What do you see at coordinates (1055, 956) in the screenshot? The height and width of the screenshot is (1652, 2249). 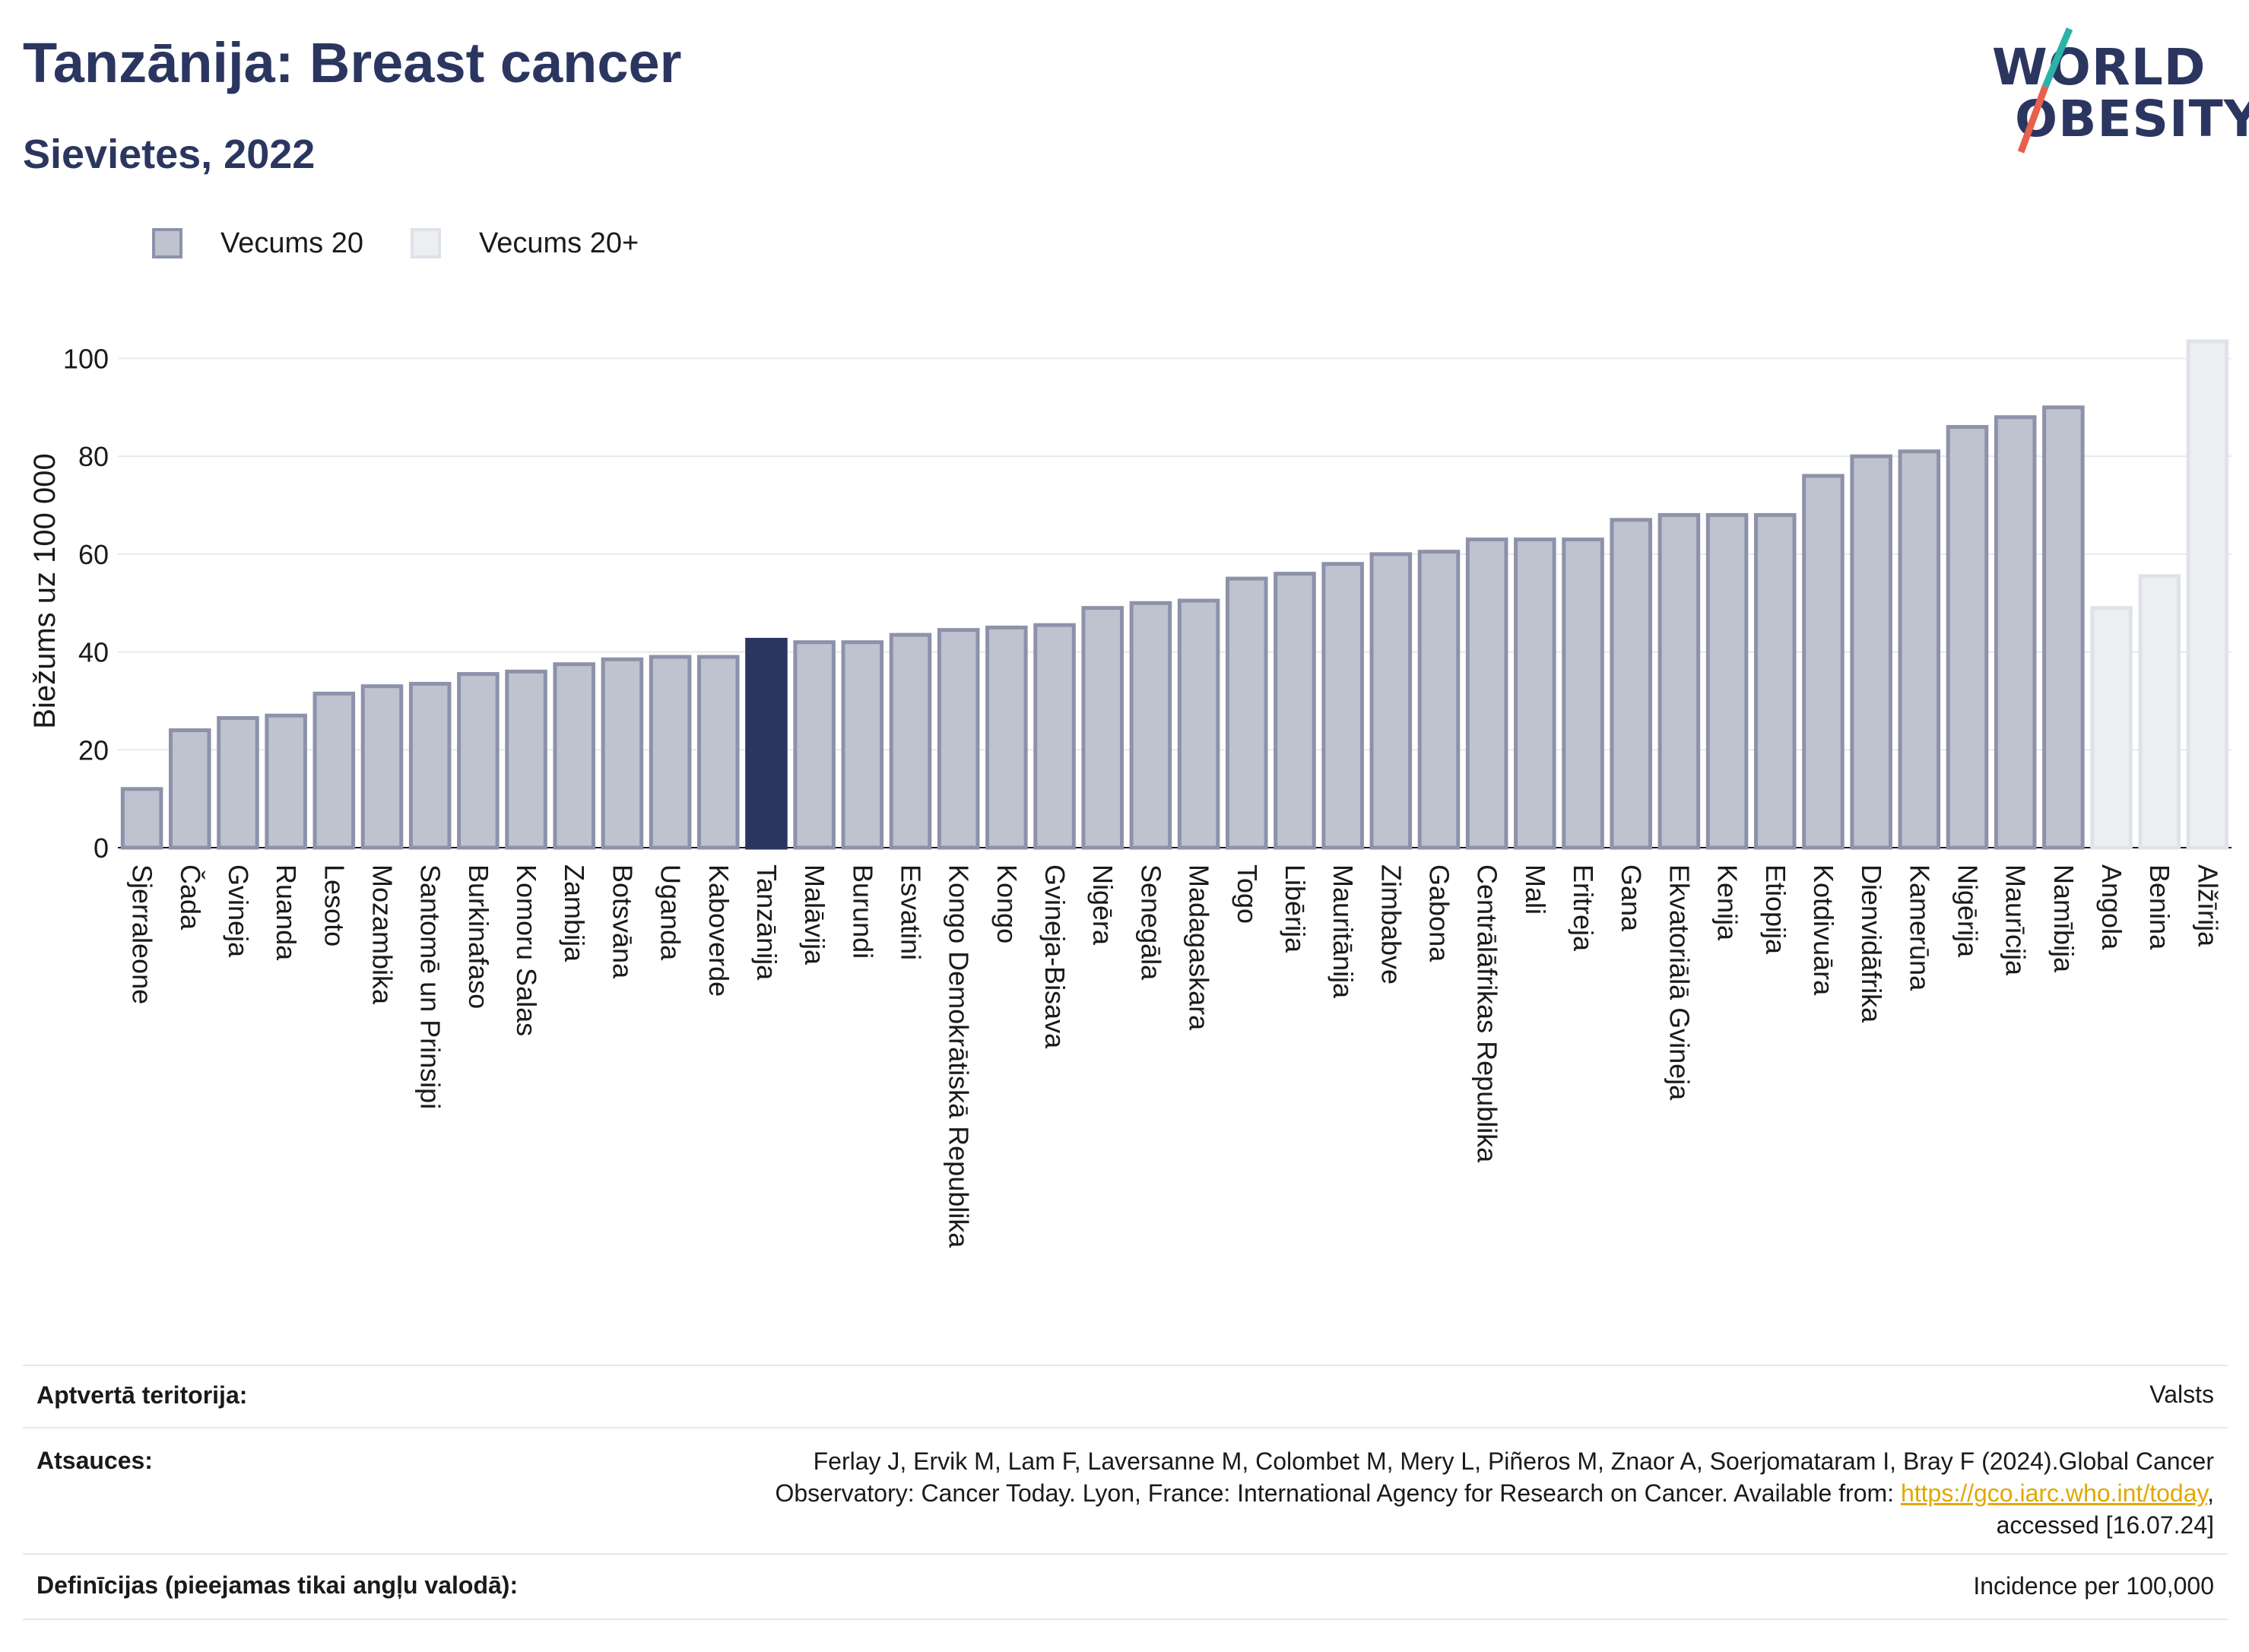 I see `x-tick-label: Gvineja-Bisava` at bounding box center [1055, 956].